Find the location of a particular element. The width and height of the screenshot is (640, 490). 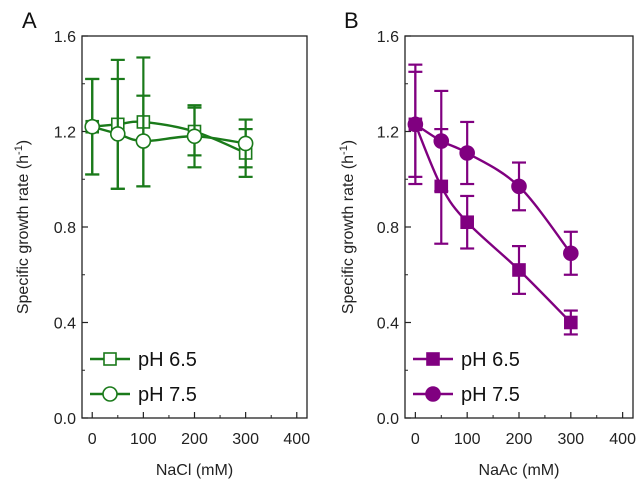

x-axis-title: NaCl (mM) is located at coordinates (194, 470).